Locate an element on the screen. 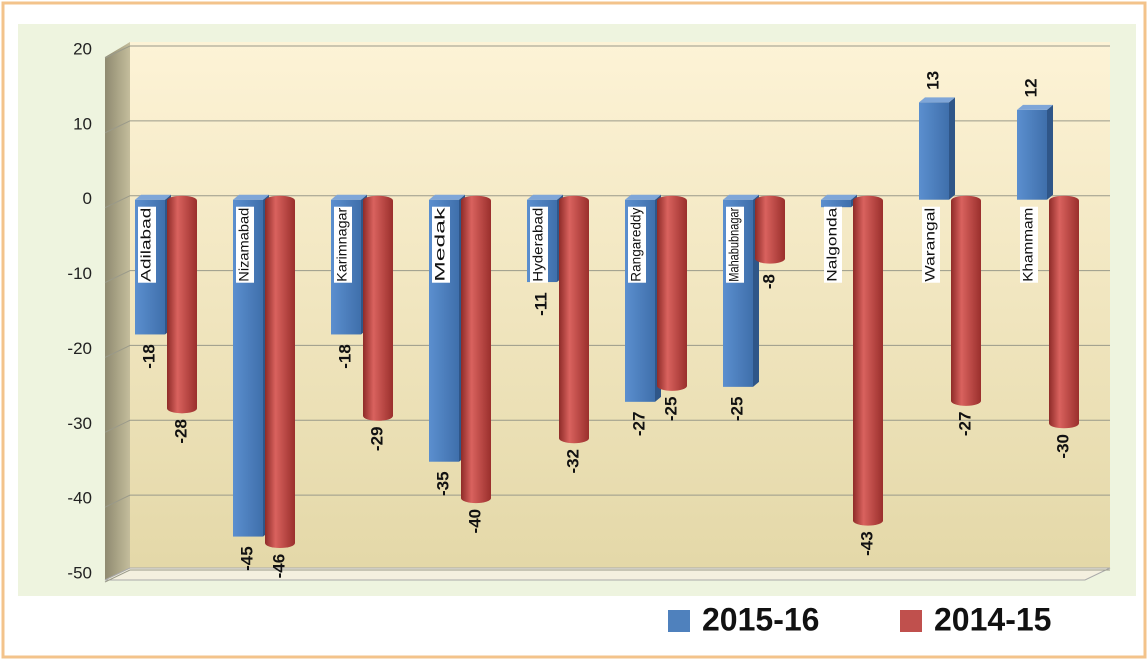 This screenshot has height=660, width=1148. x-tick-label: Karimnagar is located at coordinates (342, 244).